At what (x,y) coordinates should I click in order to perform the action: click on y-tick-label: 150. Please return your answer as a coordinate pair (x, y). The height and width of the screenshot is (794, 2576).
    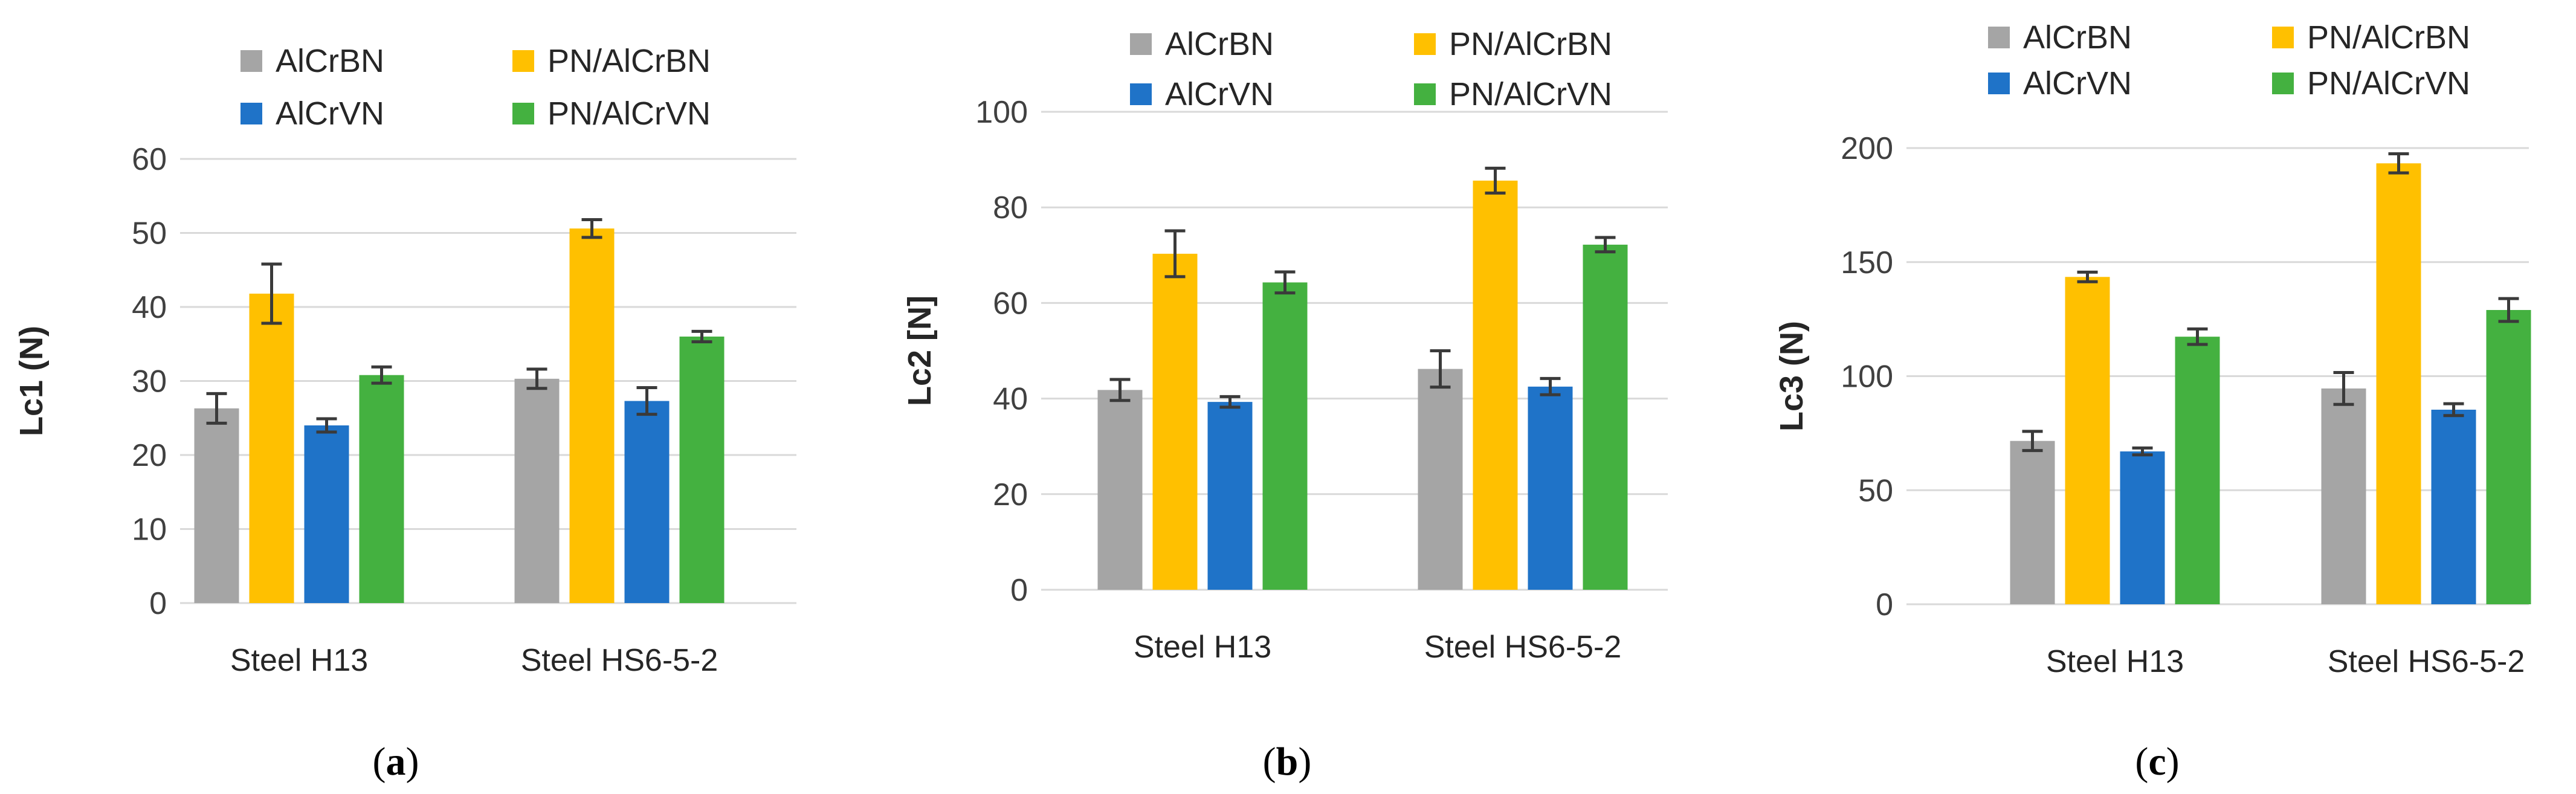
    Looking at the image, I should click on (1867, 262).